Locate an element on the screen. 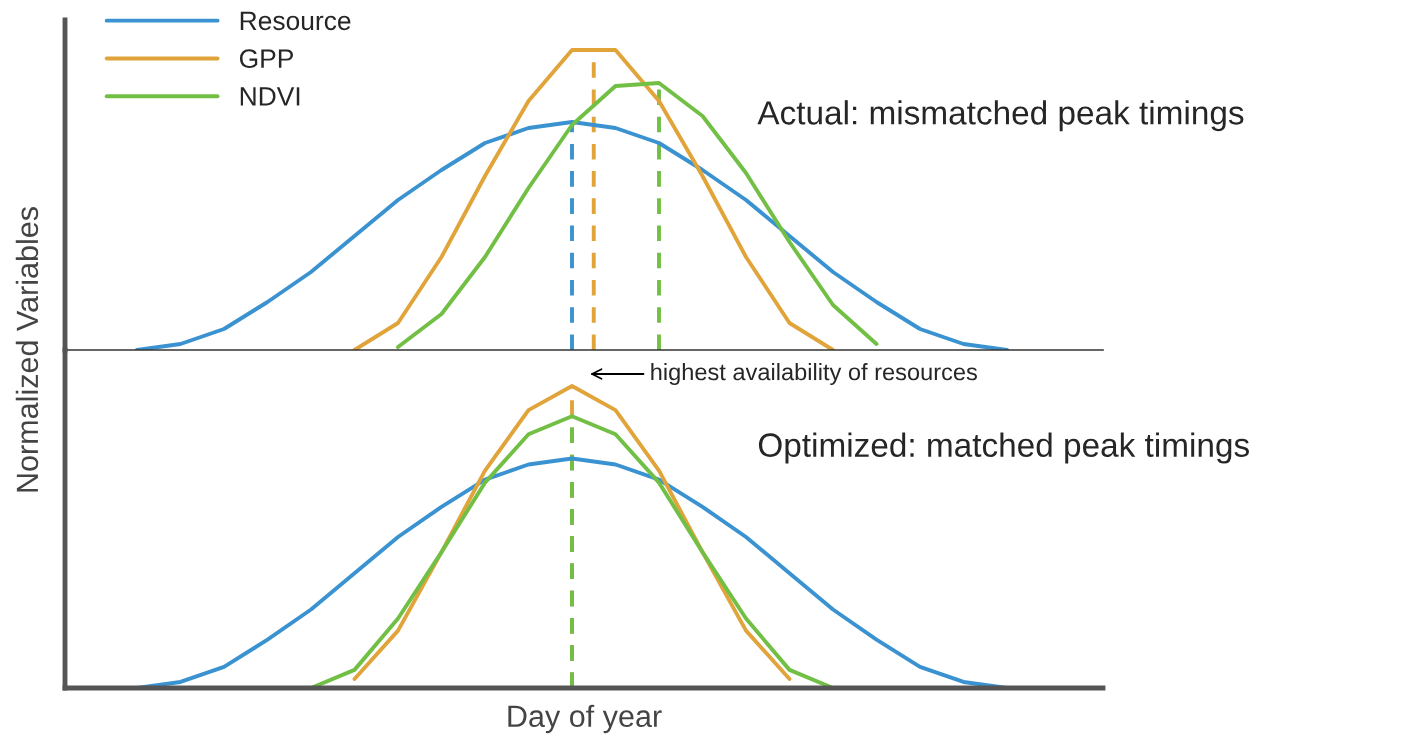  legend-label: NDVI is located at coordinates (270, 96).